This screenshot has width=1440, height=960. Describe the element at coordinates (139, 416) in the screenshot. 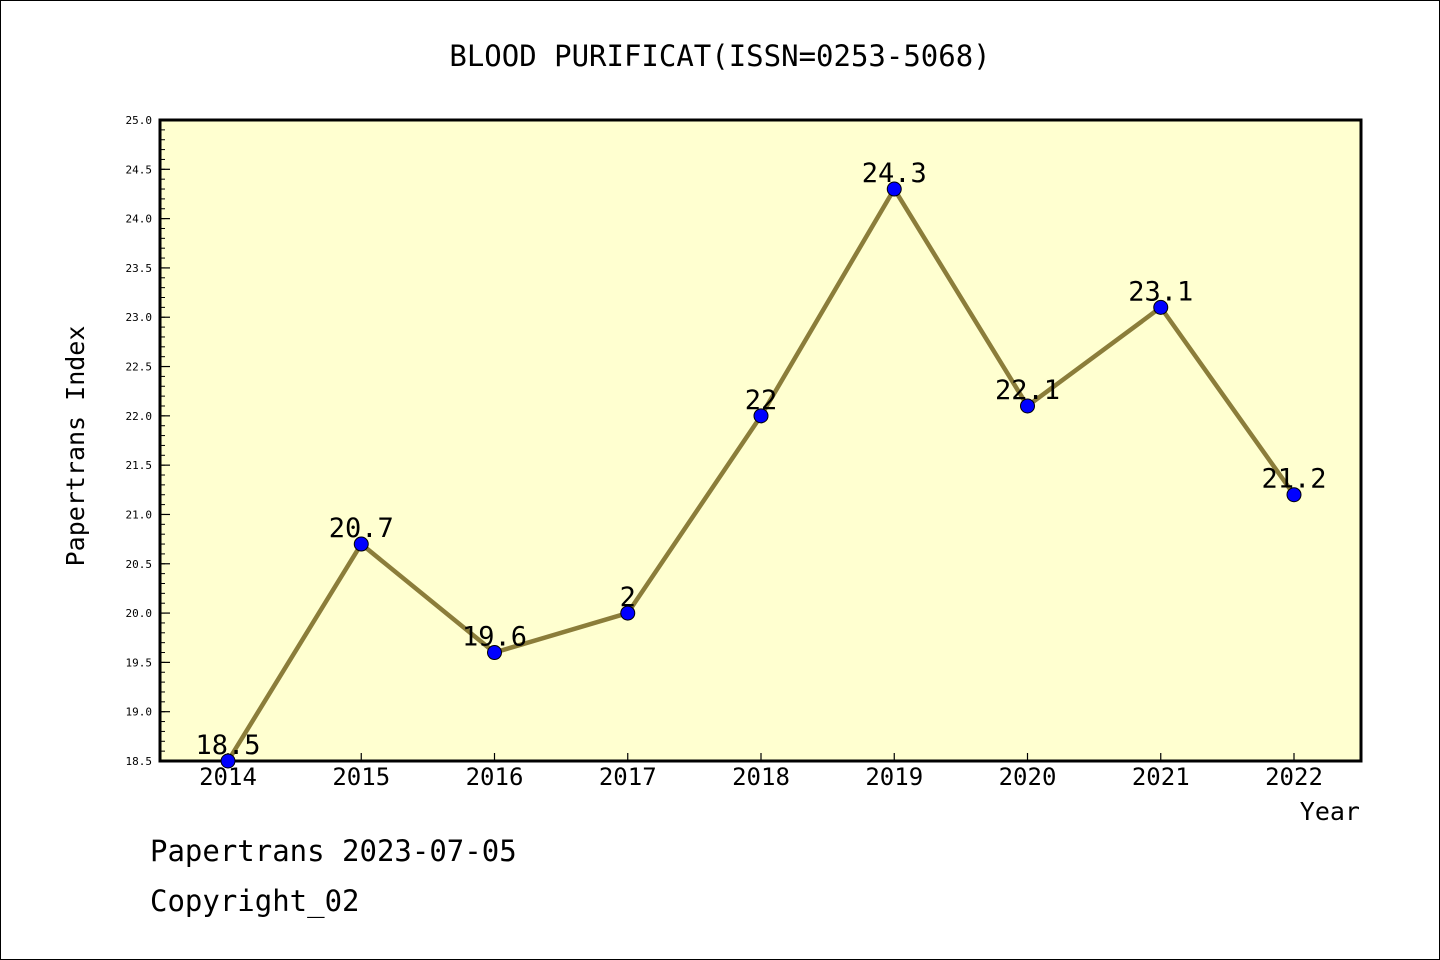

I see `y-tick-label: 22.0` at that location.